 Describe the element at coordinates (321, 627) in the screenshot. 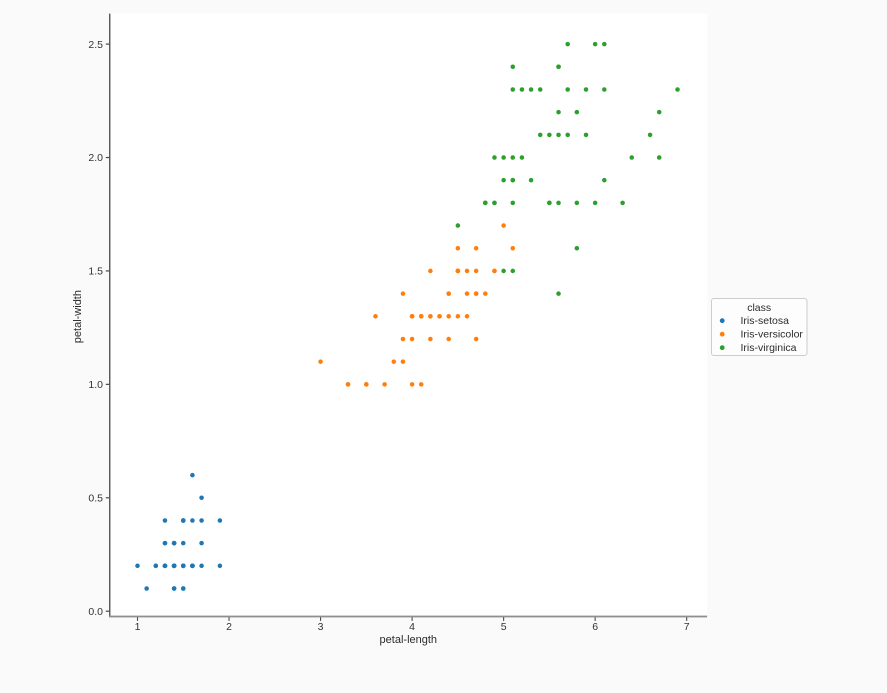

I see `svg-text: 3` at that location.